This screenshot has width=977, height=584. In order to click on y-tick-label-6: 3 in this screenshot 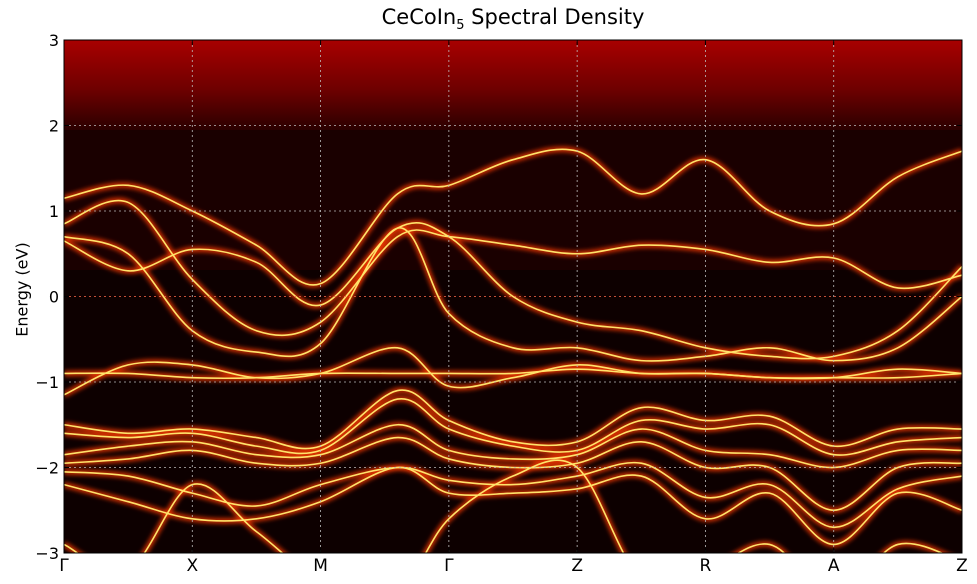, I will do `click(54, 40)`.